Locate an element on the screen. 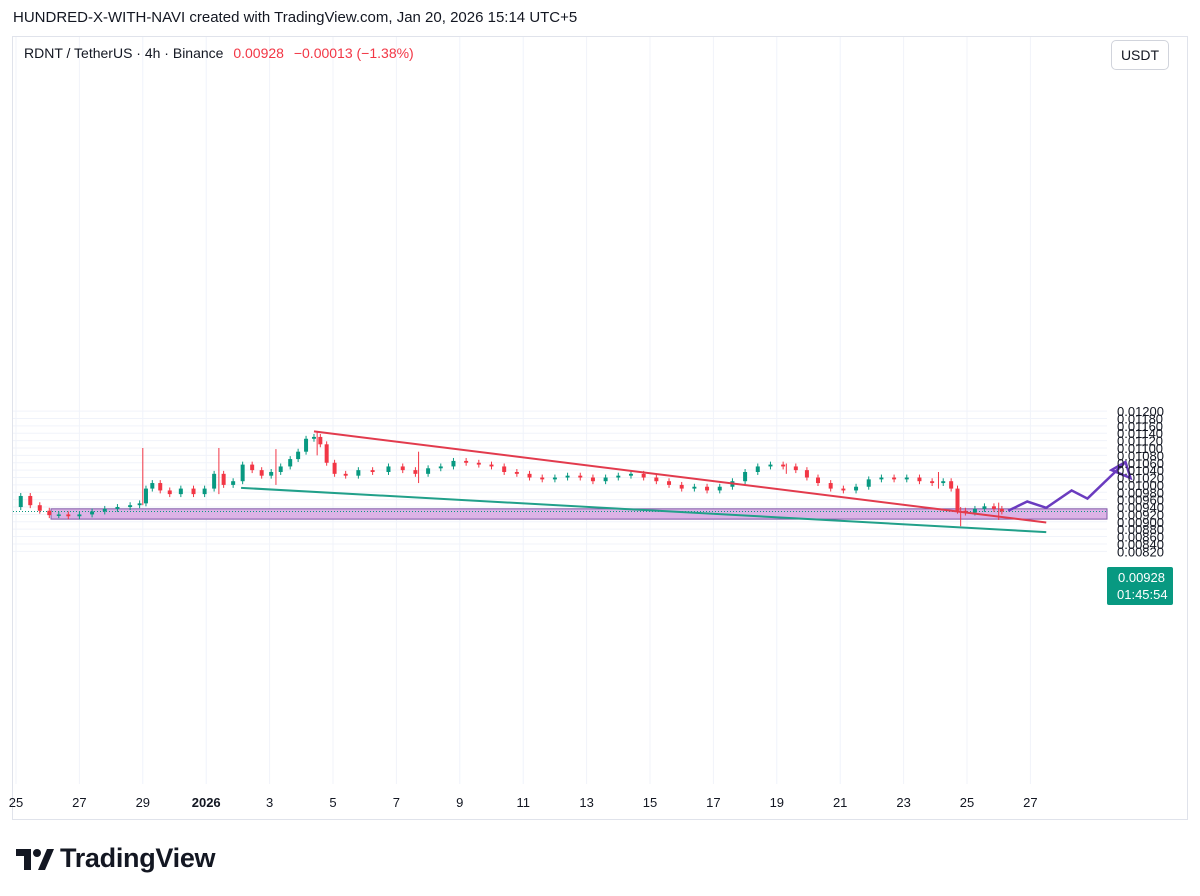  price-tick-label: 0.01060 is located at coordinates (1140, 463).